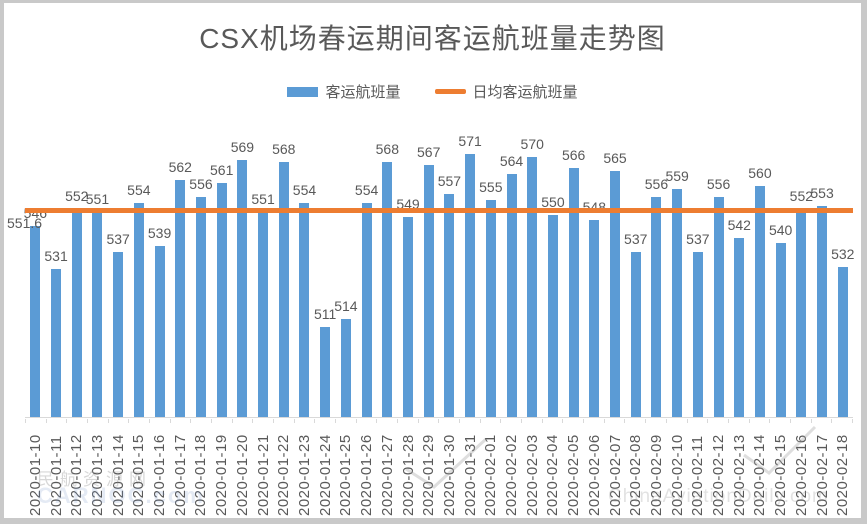  Describe the element at coordinates (180, 167) in the screenshot. I see `bar-value-label: 562` at that location.